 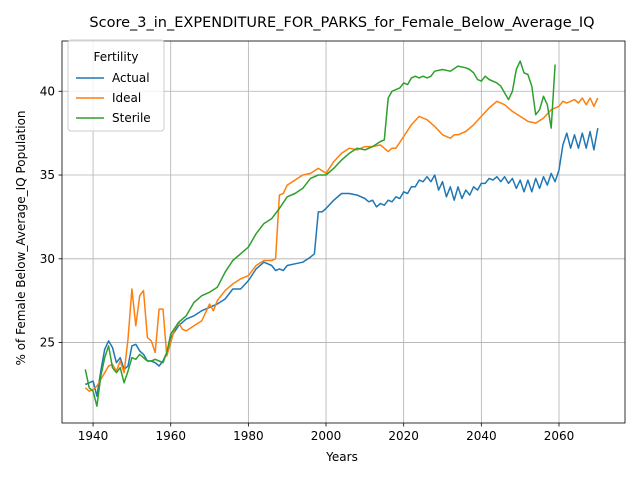 I want to click on y-tick-label: 35, so click(x=47, y=175).